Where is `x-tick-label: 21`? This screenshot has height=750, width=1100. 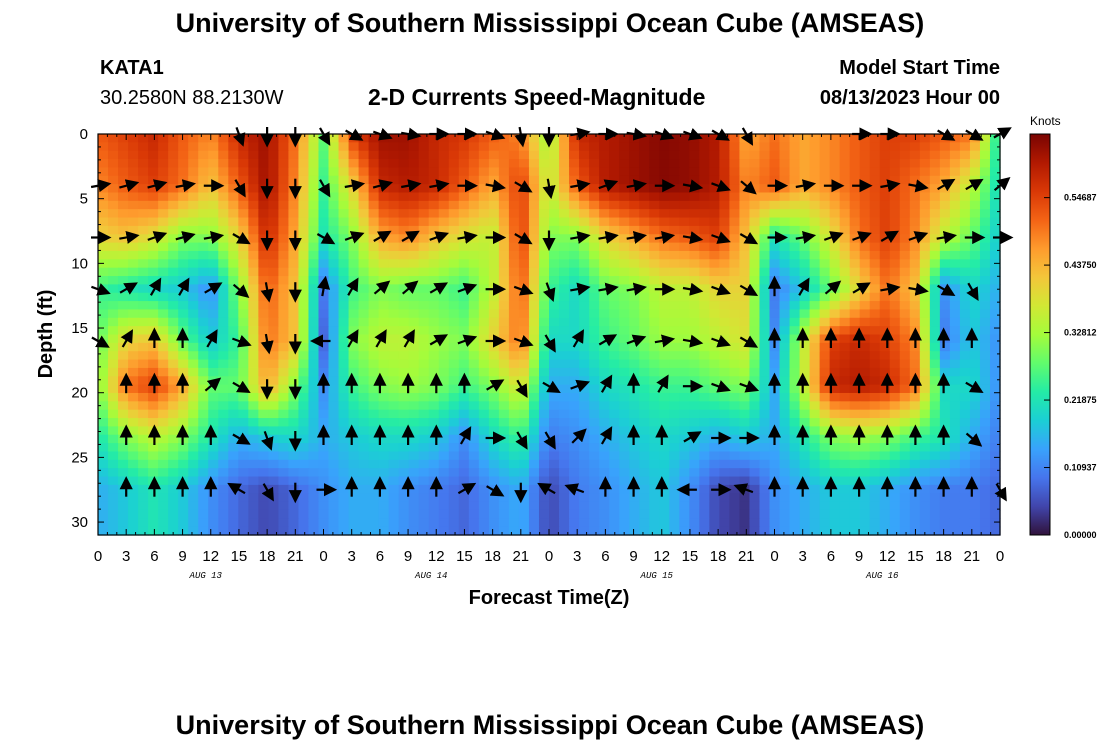 x-tick-label: 21 is located at coordinates (971, 556).